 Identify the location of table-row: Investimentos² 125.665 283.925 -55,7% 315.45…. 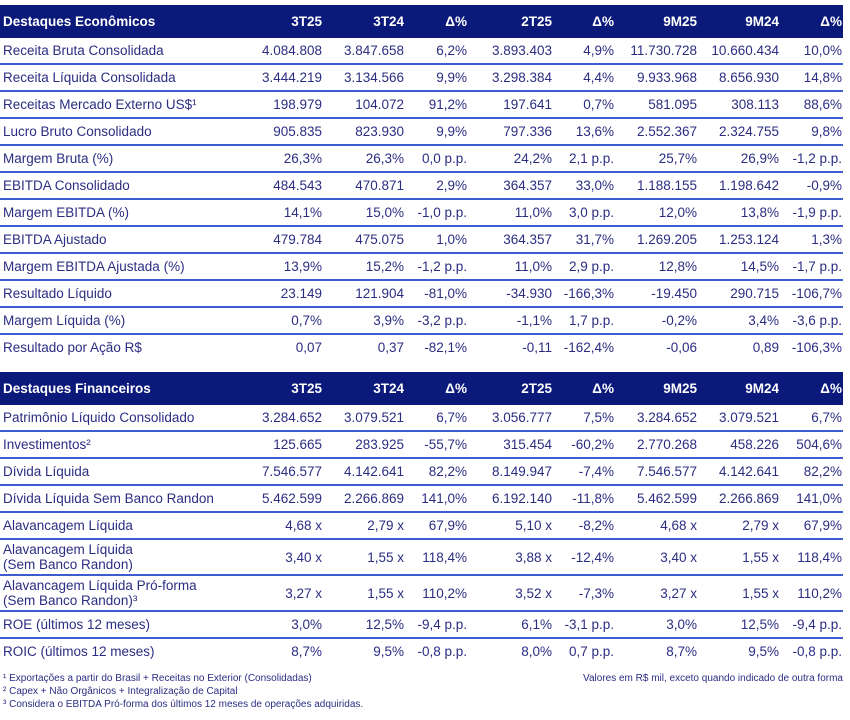
(421, 445).